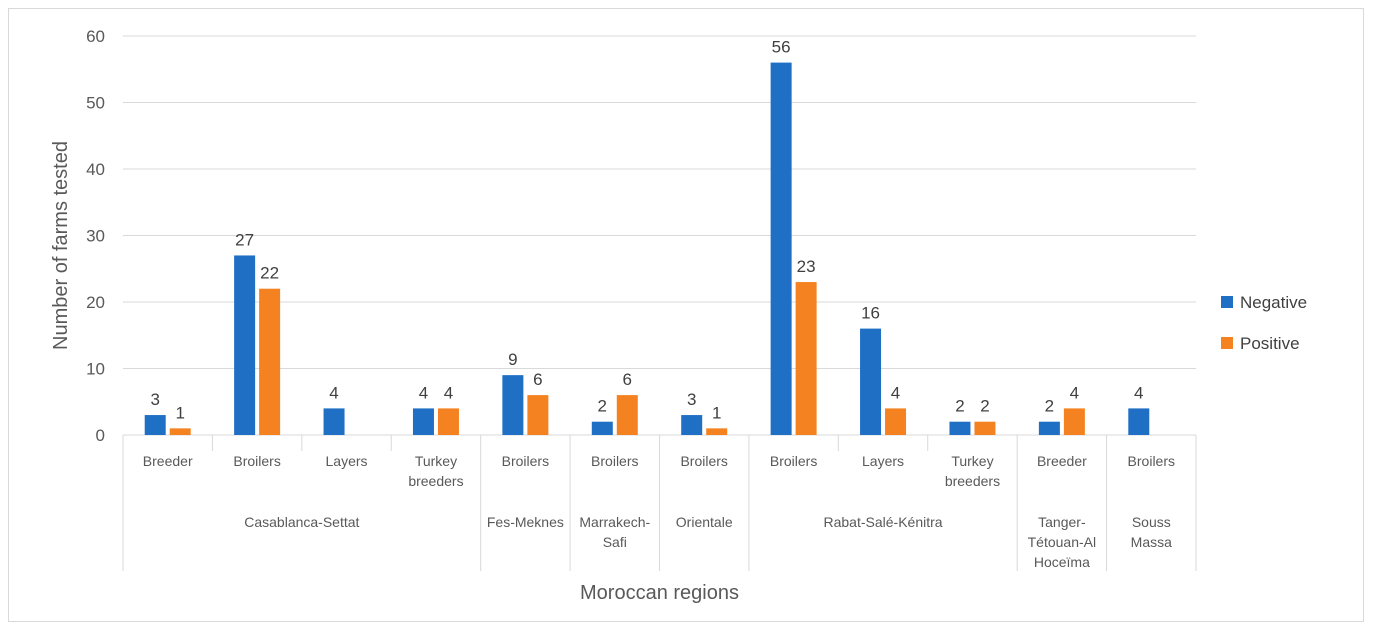  I want to click on y-tick-label: 40, so click(95, 169).